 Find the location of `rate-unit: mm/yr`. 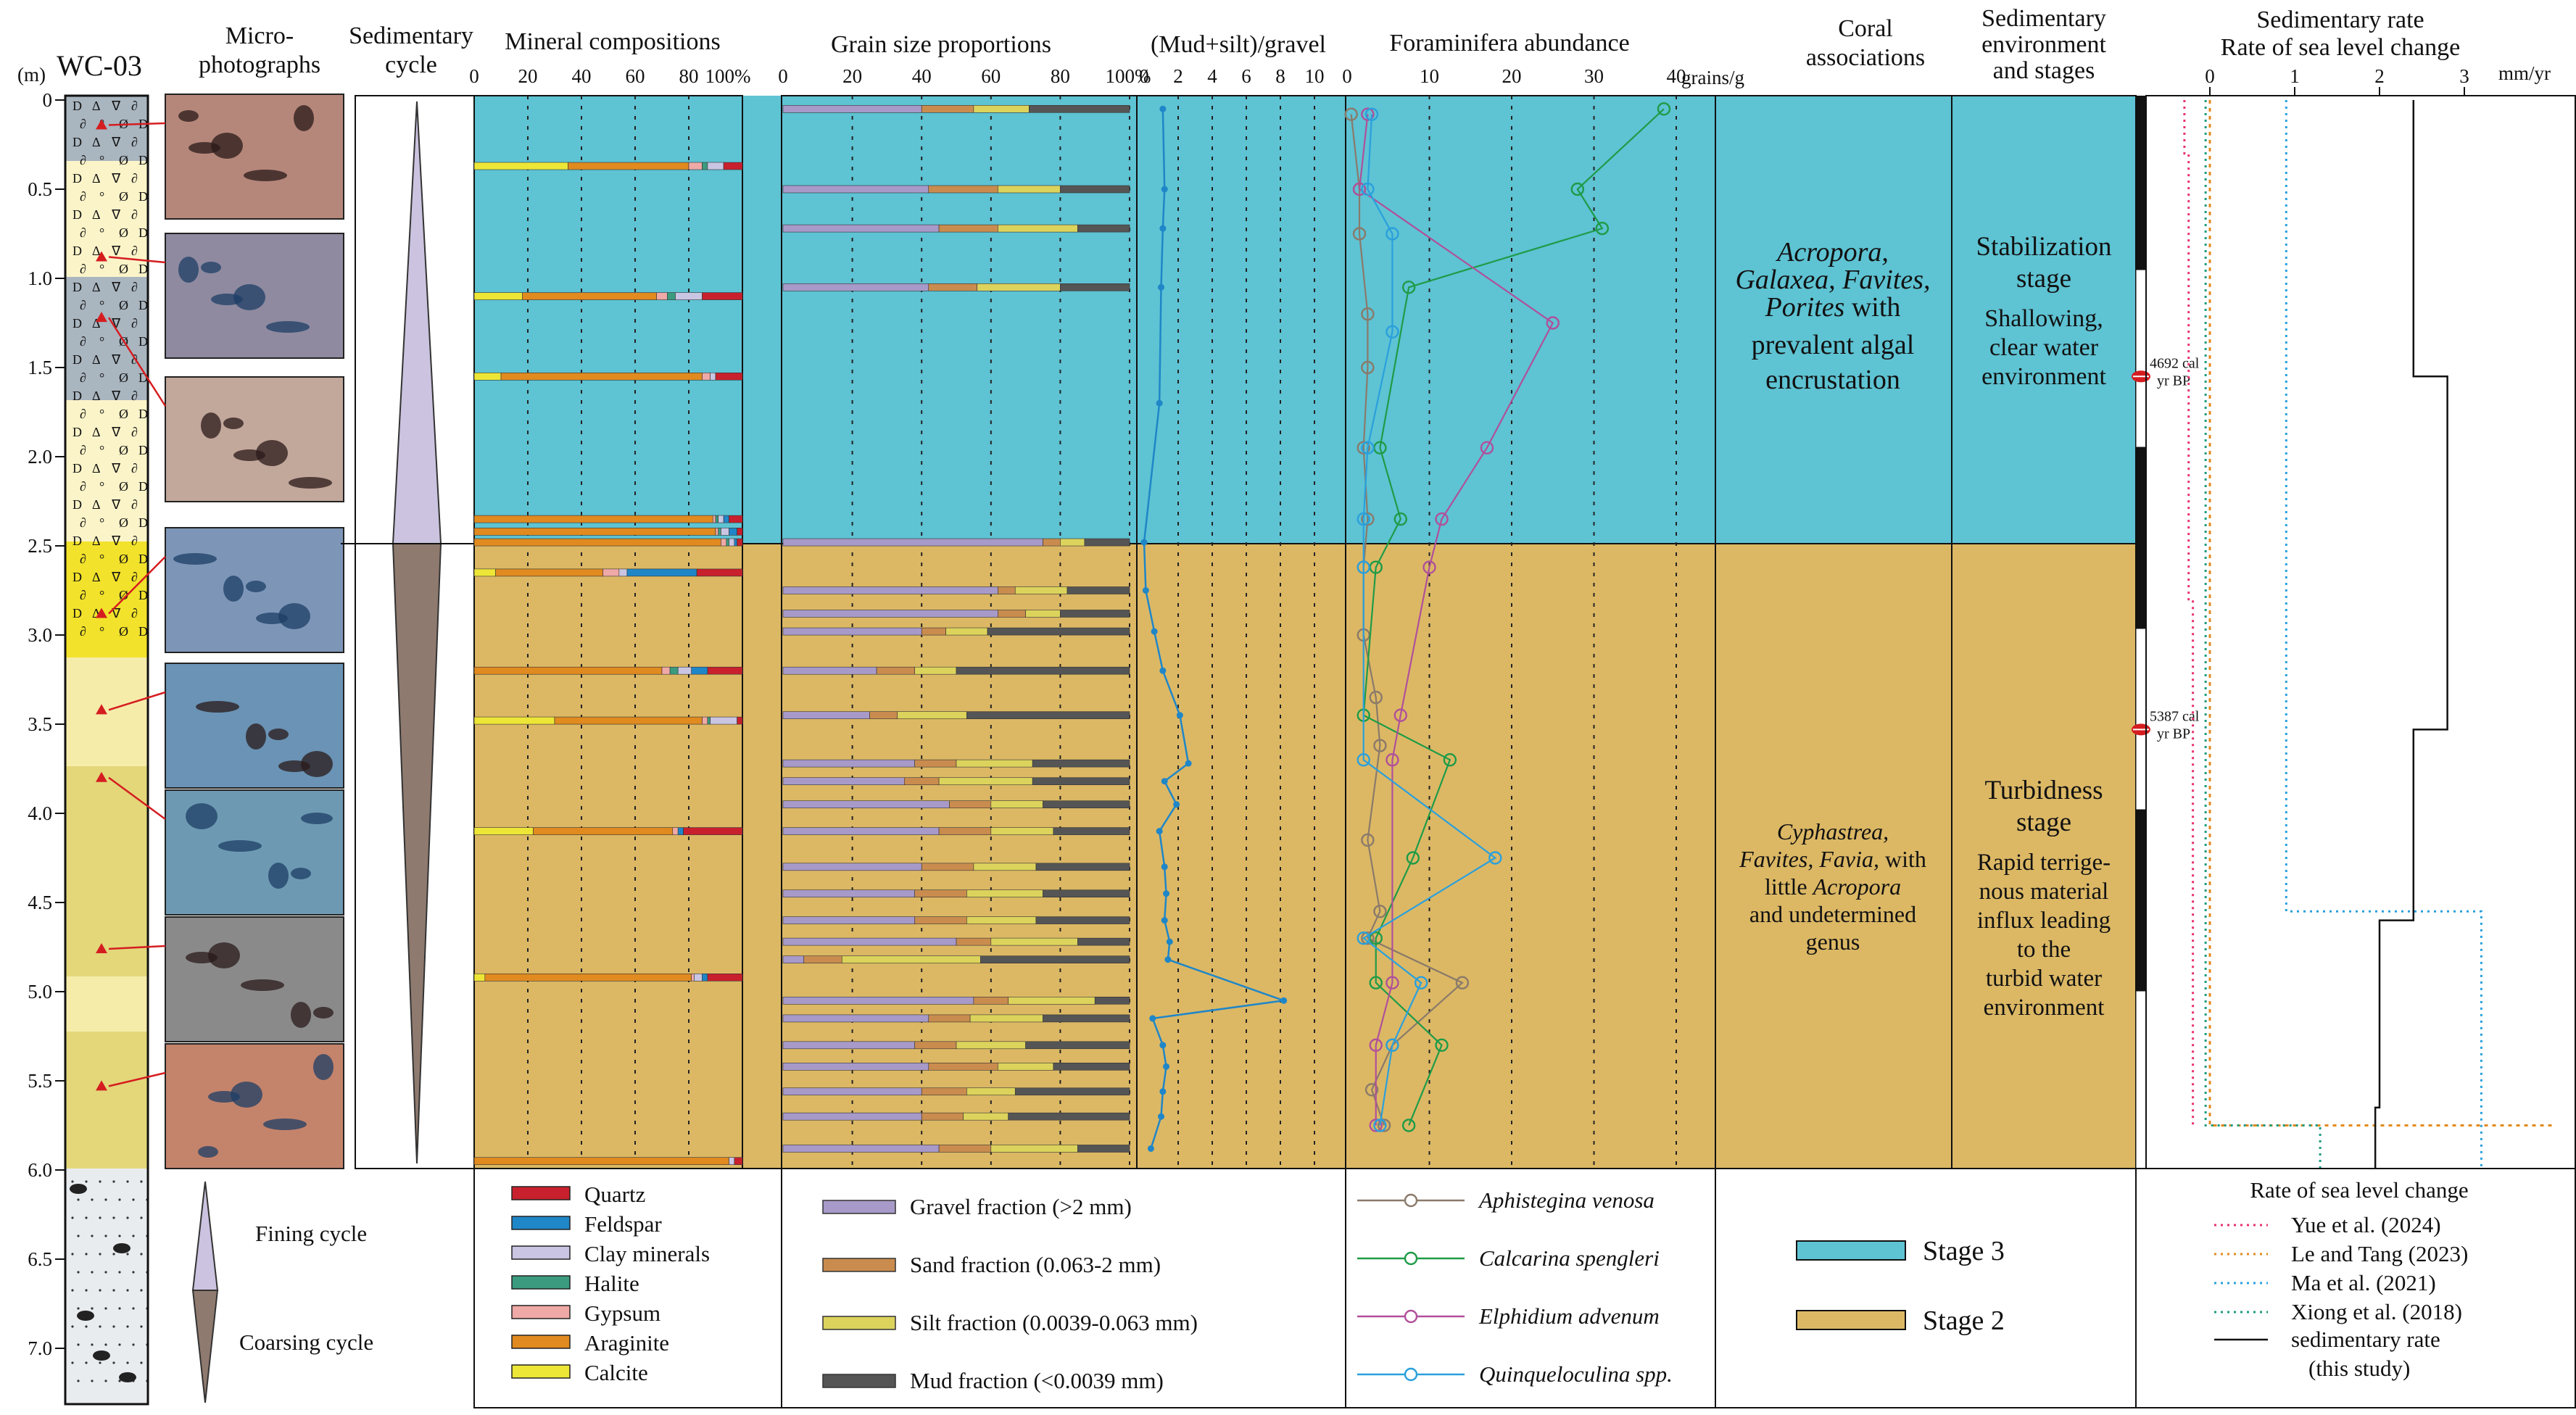

rate-unit: mm/yr is located at coordinates (2524, 73).